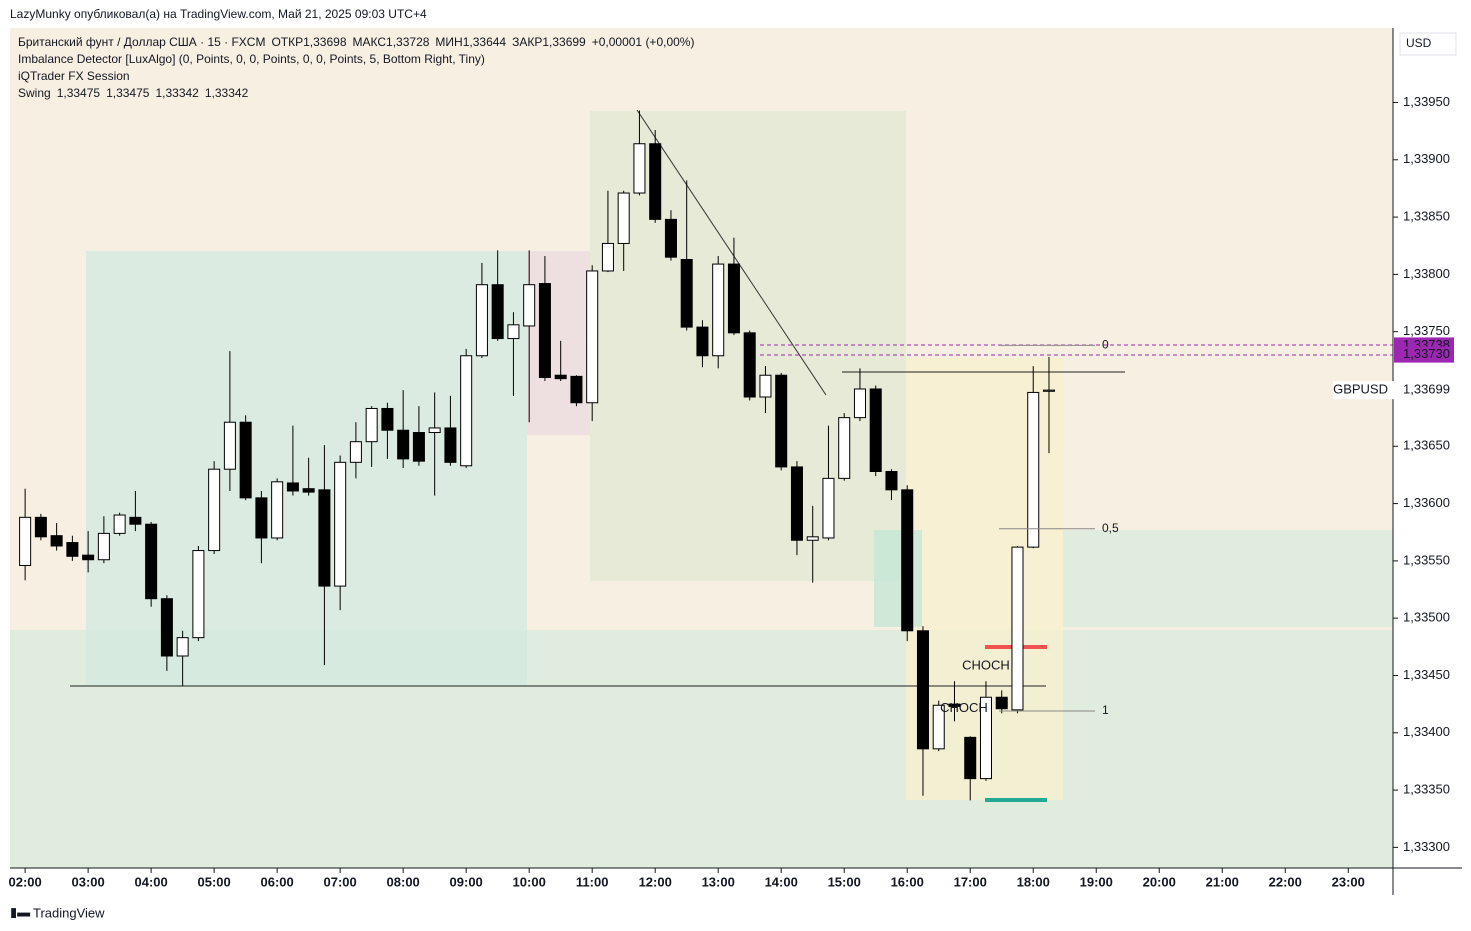 Image resolution: width=1471 pixels, height=931 pixels. What do you see at coordinates (1426, 789) in the screenshot?
I see `y-tick-label: 1,33350` at bounding box center [1426, 789].